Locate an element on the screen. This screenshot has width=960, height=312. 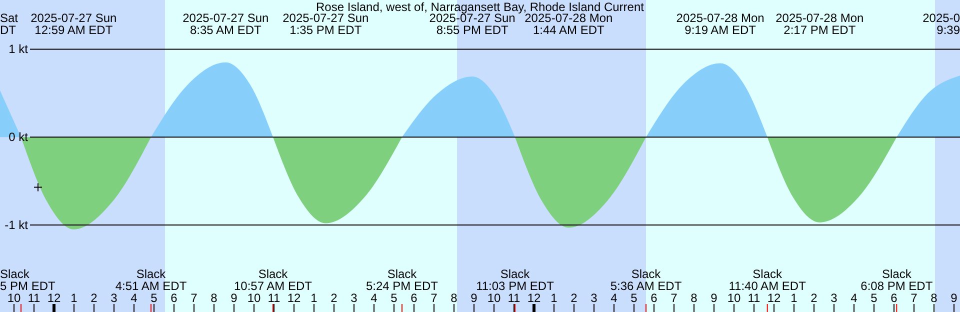
annotation: 2025-07-27 Sun 8:35 AM EDT is located at coordinates (225, 24).